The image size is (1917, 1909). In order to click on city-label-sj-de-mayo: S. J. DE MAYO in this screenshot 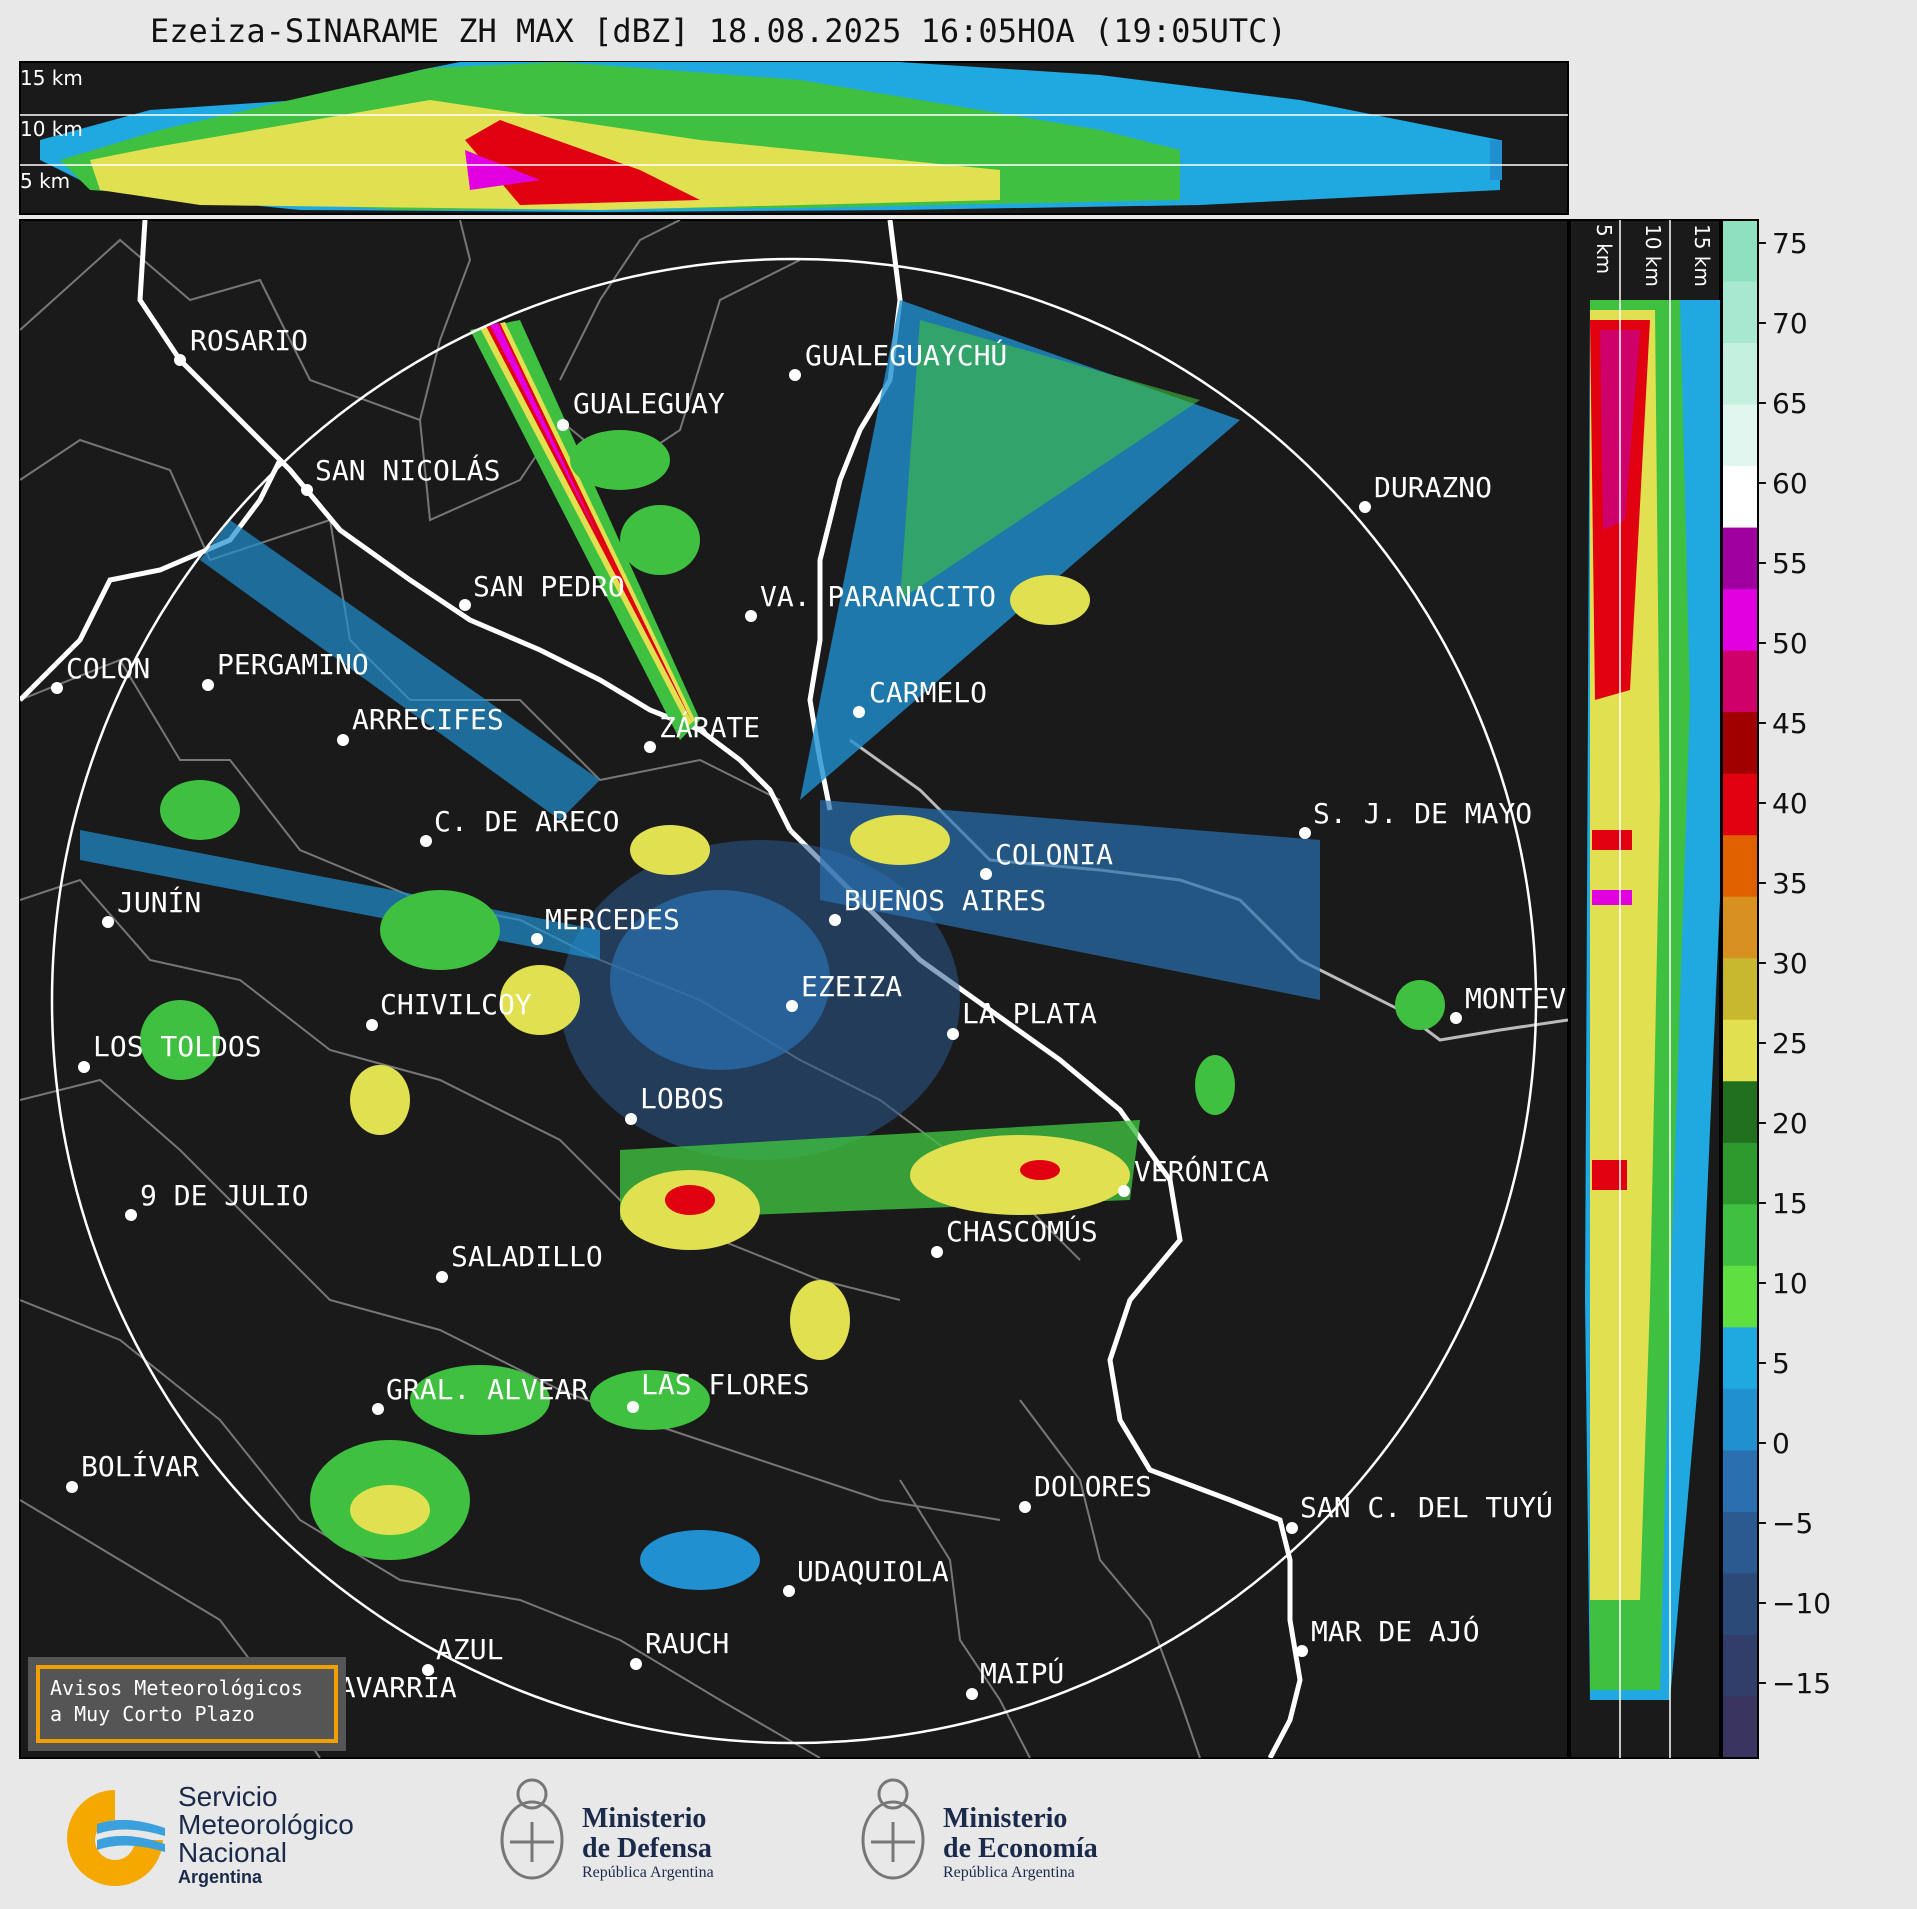, I will do `click(1422, 813)`.